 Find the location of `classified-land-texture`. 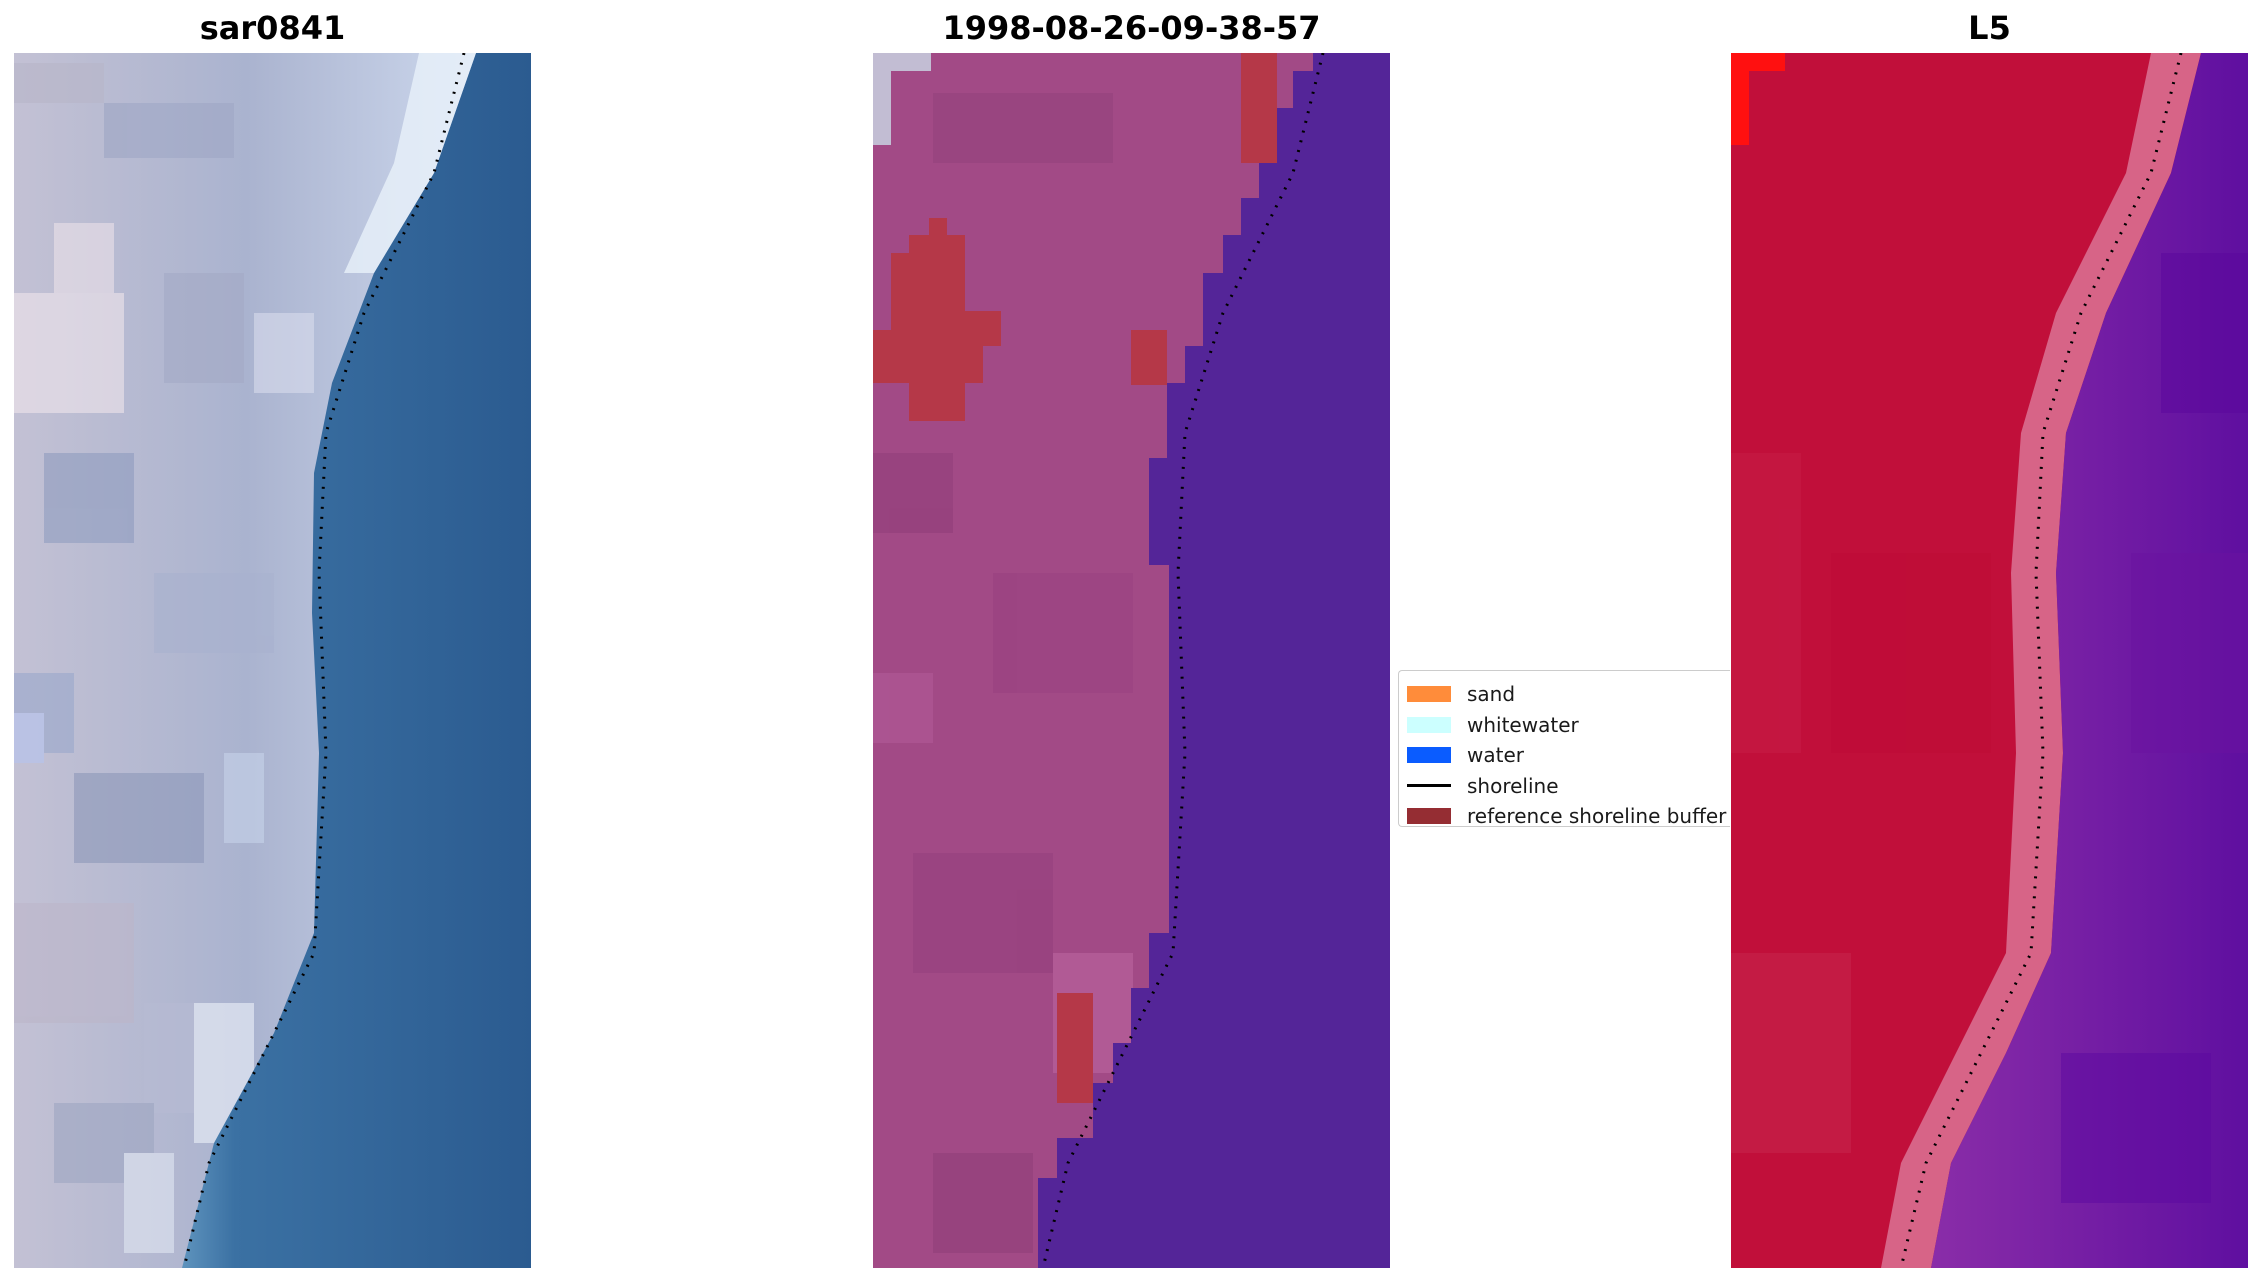

classified-land-texture is located at coordinates (1003, 673).